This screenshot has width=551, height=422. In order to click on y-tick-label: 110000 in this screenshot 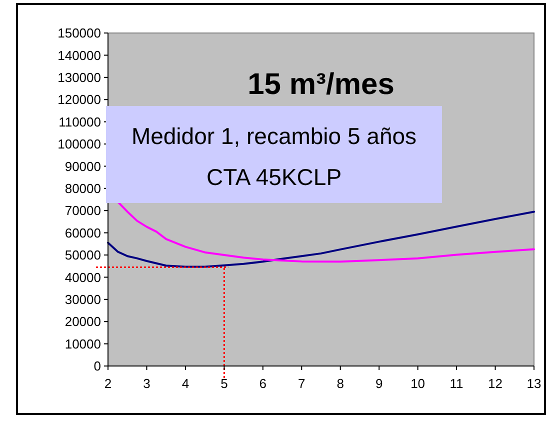, I will do `click(79, 122)`.